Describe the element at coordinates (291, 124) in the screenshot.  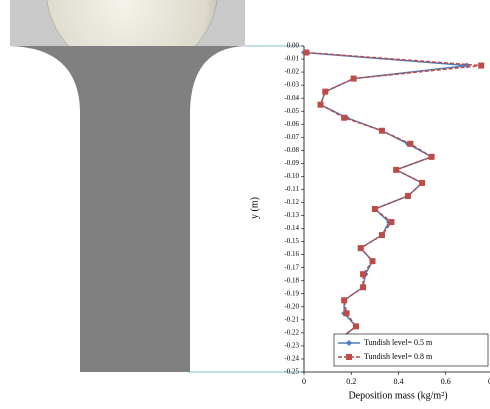
I see `y-tick-label: -0.06` at that location.